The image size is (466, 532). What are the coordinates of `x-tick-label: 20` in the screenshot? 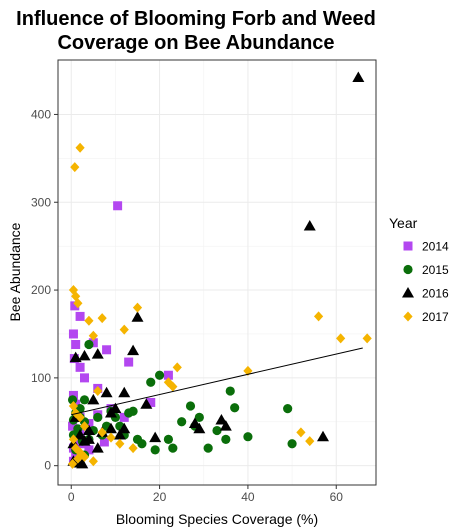 It's located at (160, 497).